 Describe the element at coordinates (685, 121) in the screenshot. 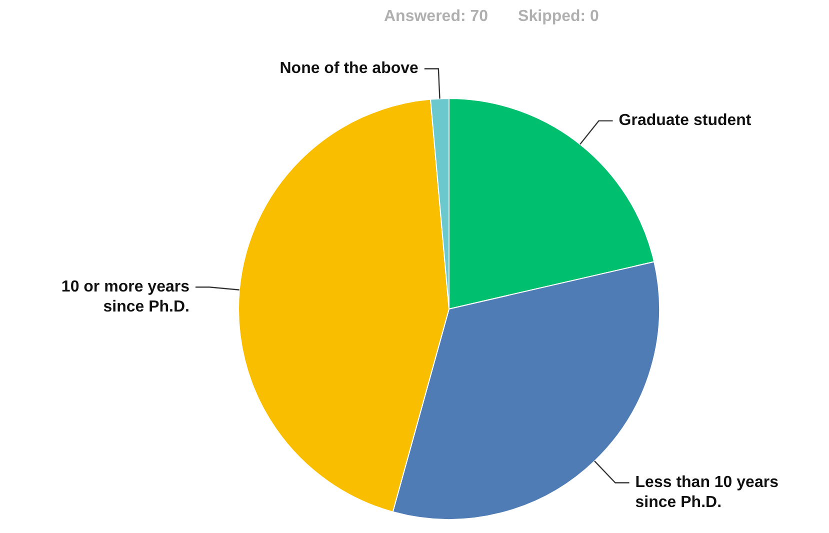

I see `slice-label: Graduate student` at that location.